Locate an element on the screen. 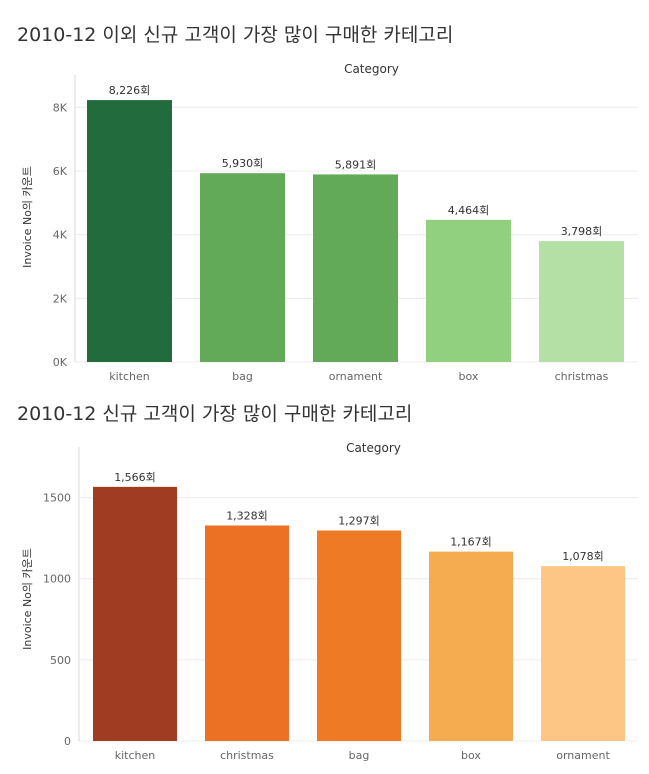 Image resolution: width=649 pixels, height=774 pixels. chart-2-bar-christmas is located at coordinates (247, 633).